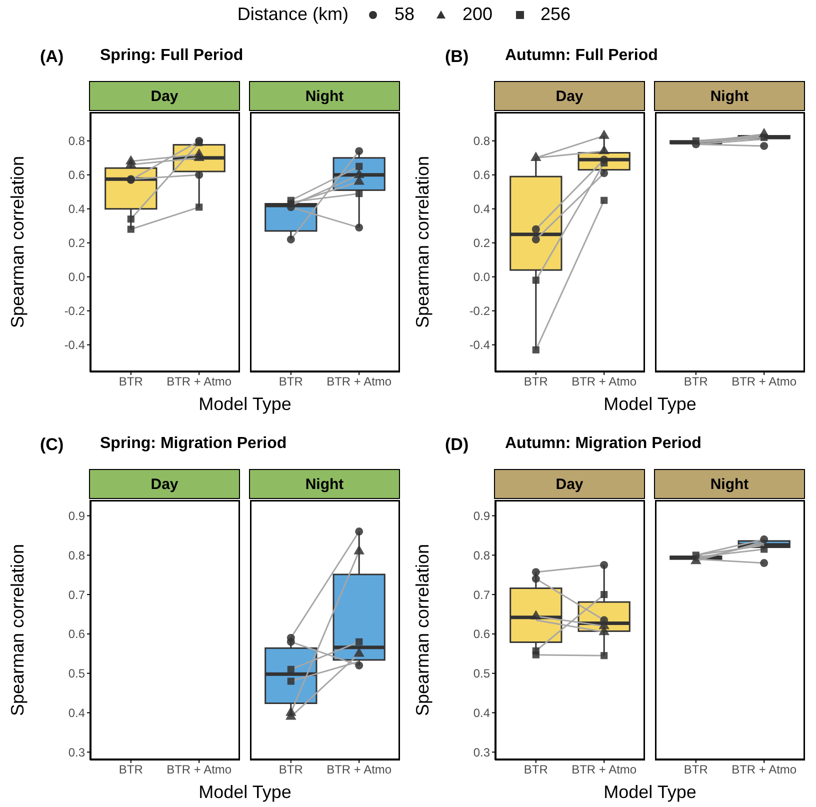 This screenshot has width=816, height=807. I want to click on legend-label: 58, so click(404, 14).